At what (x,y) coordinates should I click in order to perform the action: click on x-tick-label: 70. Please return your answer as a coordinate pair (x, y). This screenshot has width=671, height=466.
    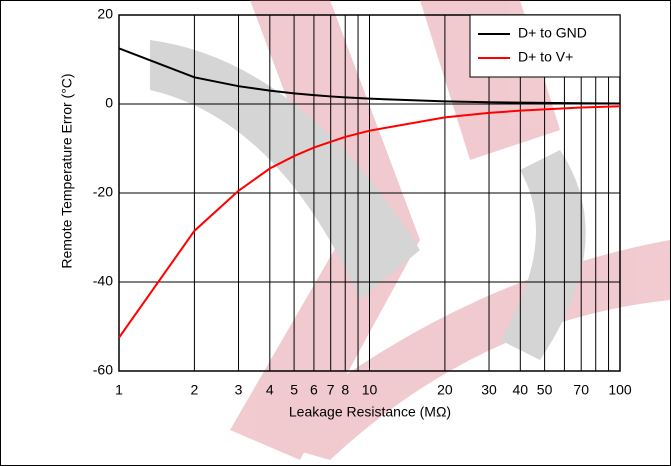
    Looking at the image, I should click on (581, 390).